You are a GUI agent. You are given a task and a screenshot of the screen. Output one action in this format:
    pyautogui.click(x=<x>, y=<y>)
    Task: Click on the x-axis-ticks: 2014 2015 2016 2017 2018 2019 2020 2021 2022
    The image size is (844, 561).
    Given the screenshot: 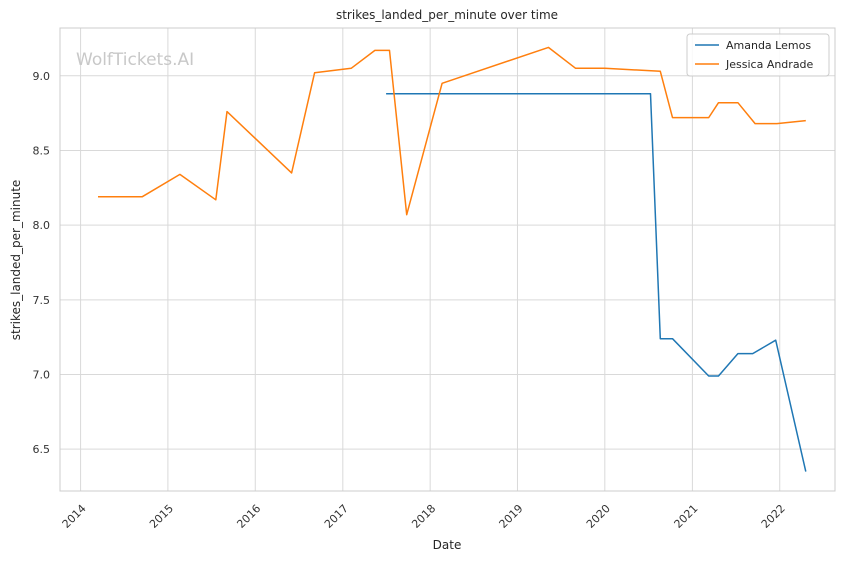 What is the action you would take?
    pyautogui.click(x=424, y=516)
    